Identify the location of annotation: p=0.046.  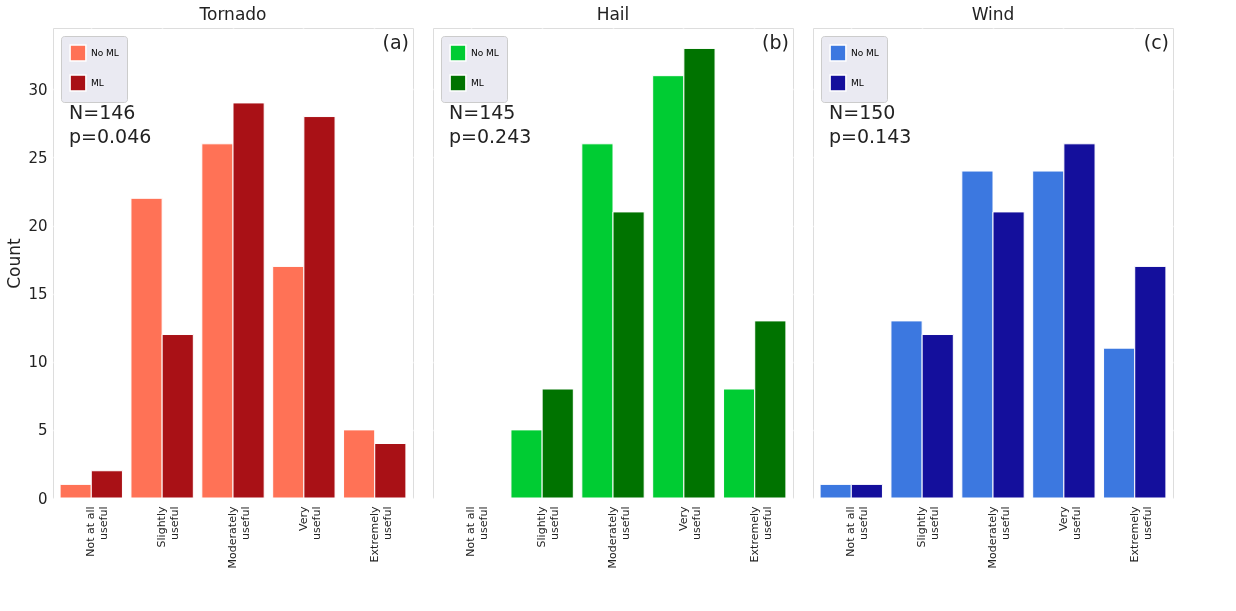
(110, 136).